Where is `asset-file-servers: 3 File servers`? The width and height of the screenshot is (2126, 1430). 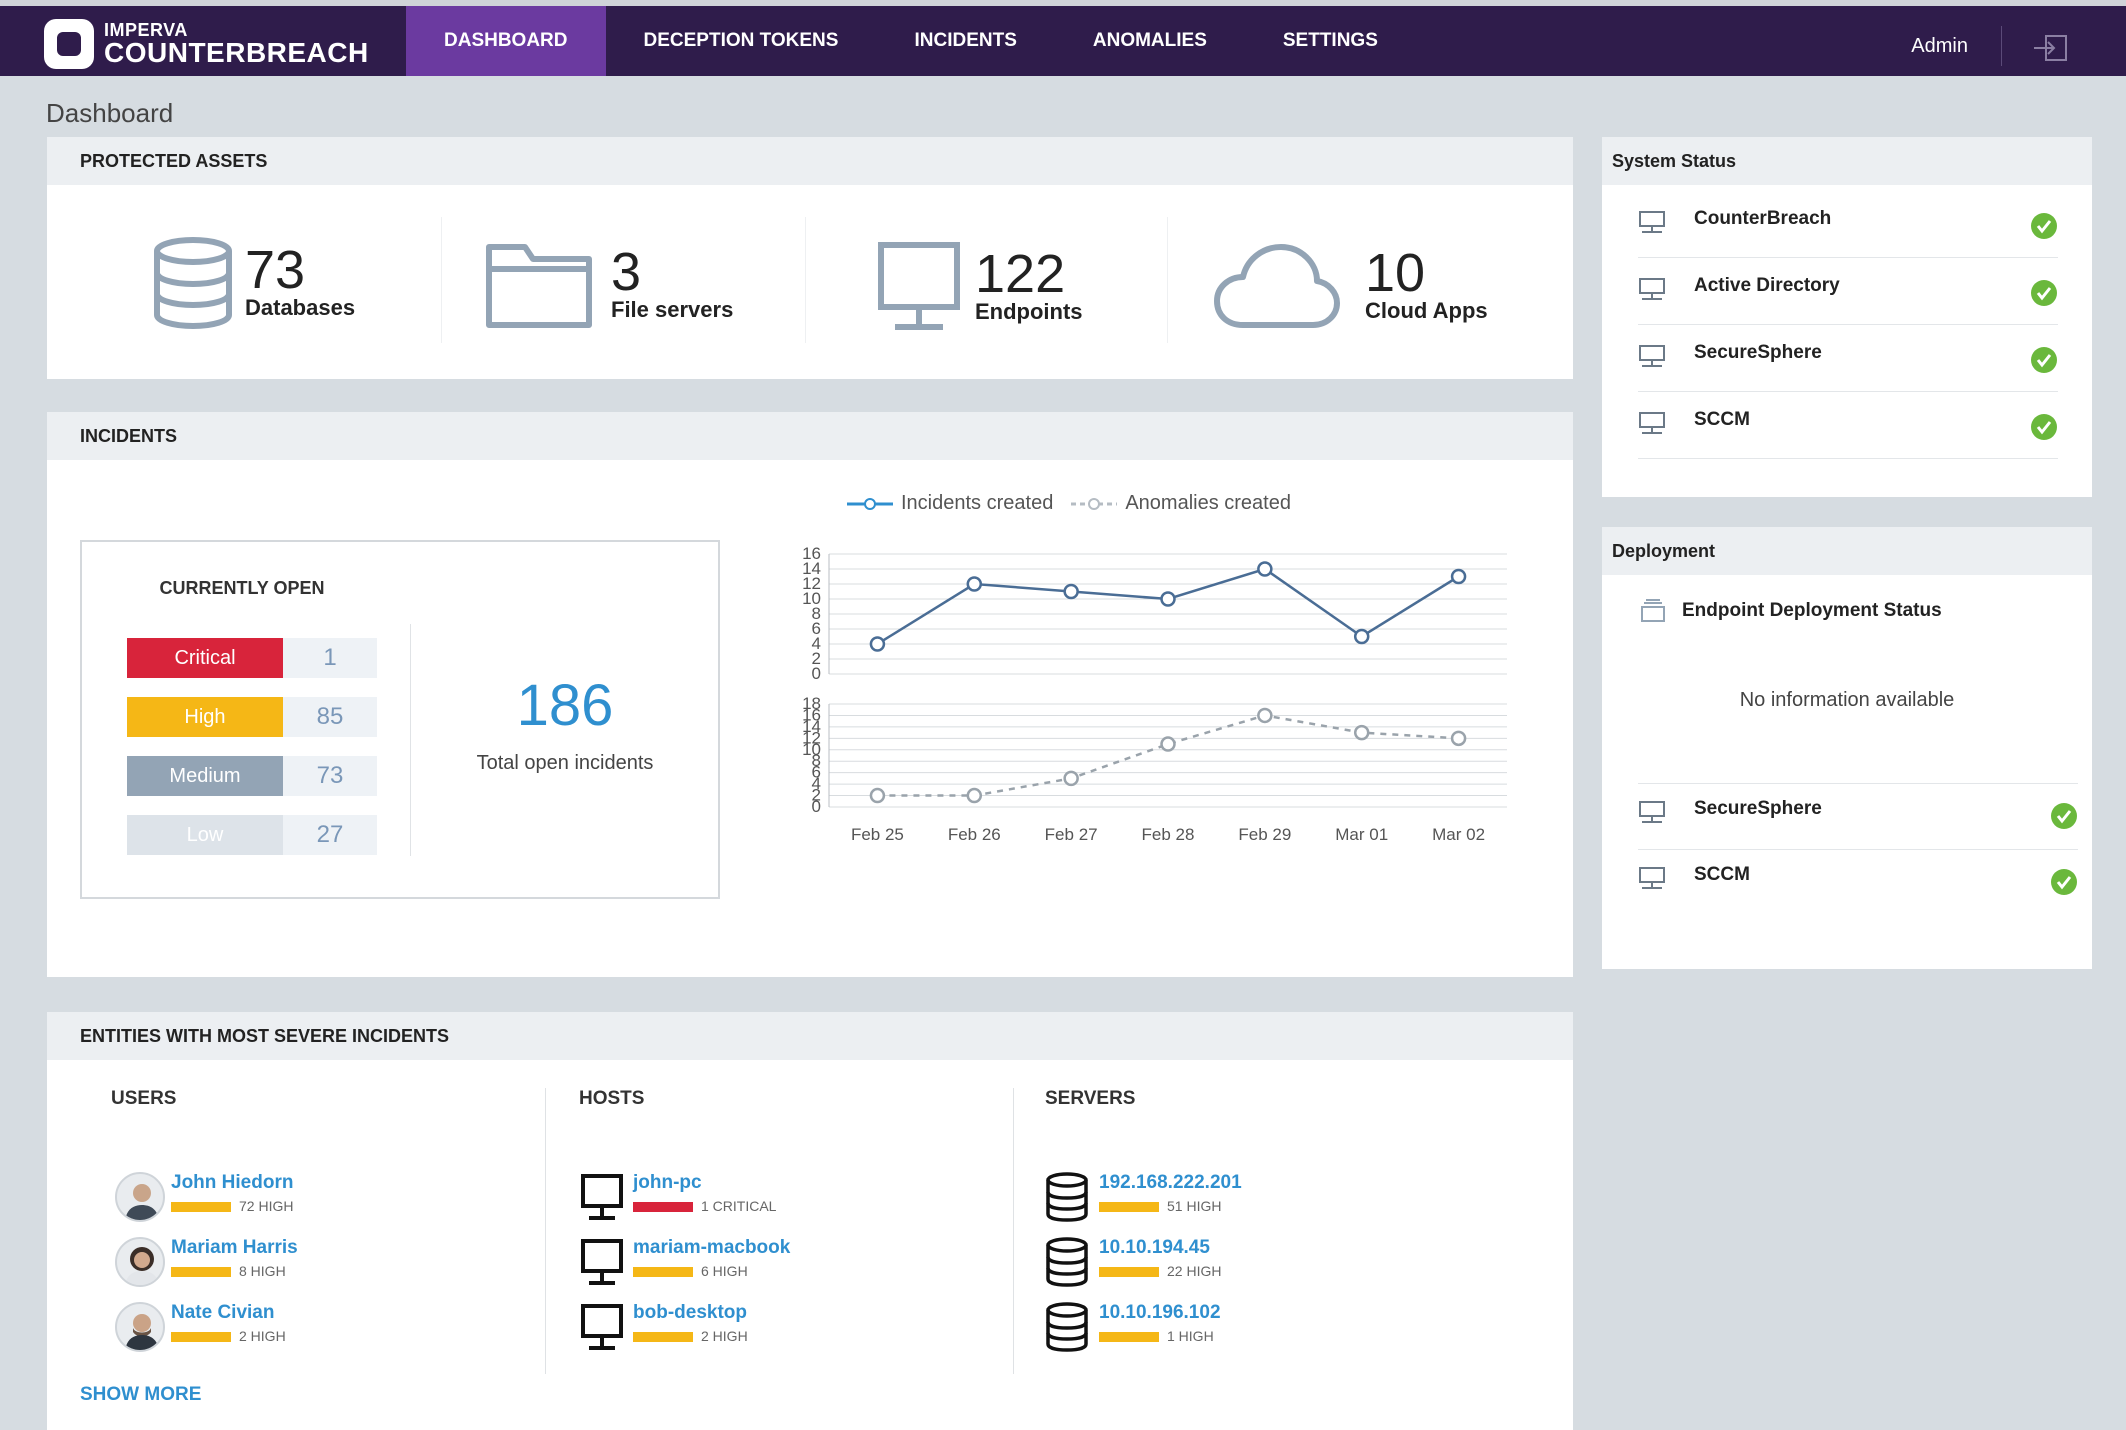
asset-file-servers: 3 File servers is located at coordinates (609, 285).